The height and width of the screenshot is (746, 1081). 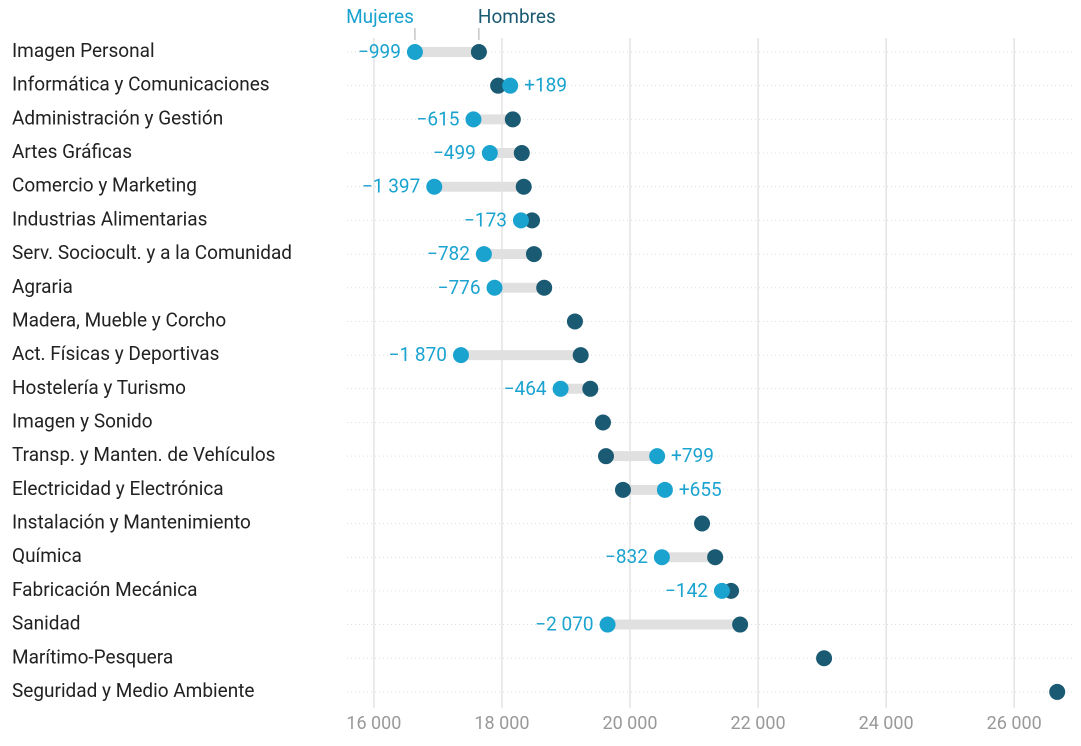 What do you see at coordinates (438, 118) in the screenshot?
I see `difference-label: −615` at bounding box center [438, 118].